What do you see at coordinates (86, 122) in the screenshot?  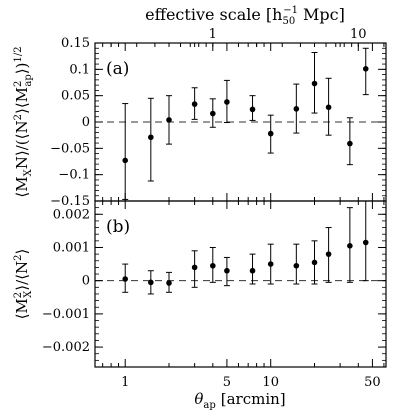 I see `panel-a-ytick-label: 0` at bounding box center [86, 122].